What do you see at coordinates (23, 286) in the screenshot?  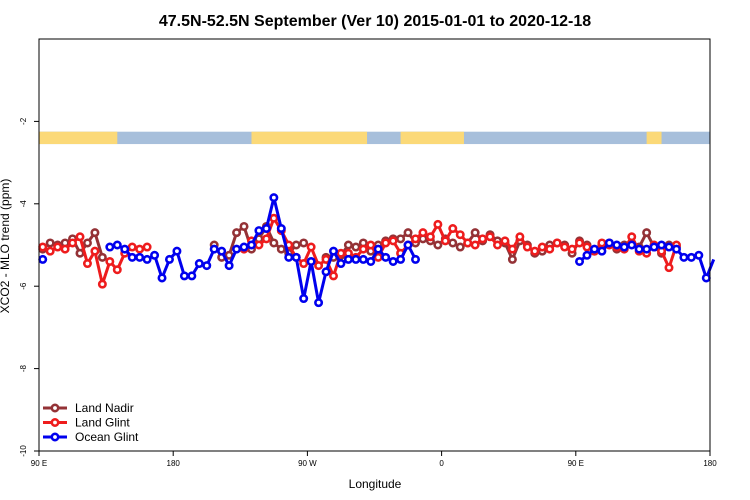 I see `y-tick-label: -6` at bounding box center [23, 286].